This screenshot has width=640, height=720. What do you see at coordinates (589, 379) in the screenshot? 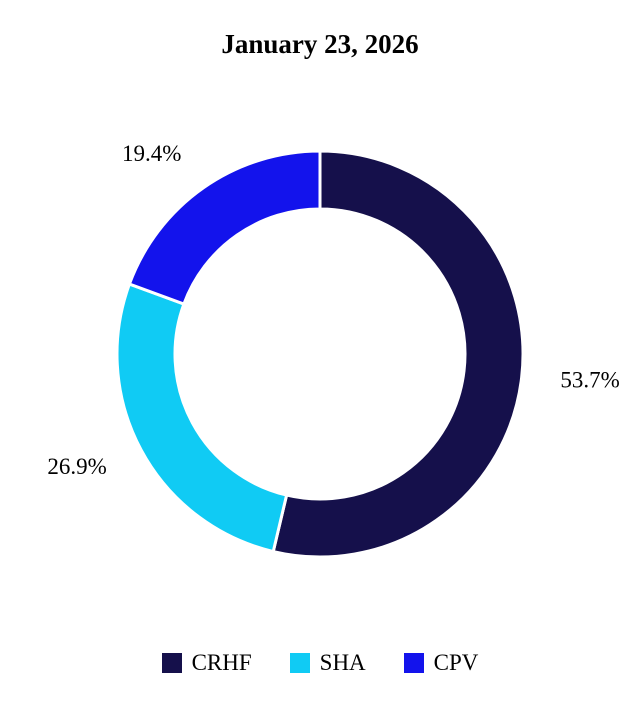
I see `slice-label-crhf: 53.7%` at bounding box center [589, 379].